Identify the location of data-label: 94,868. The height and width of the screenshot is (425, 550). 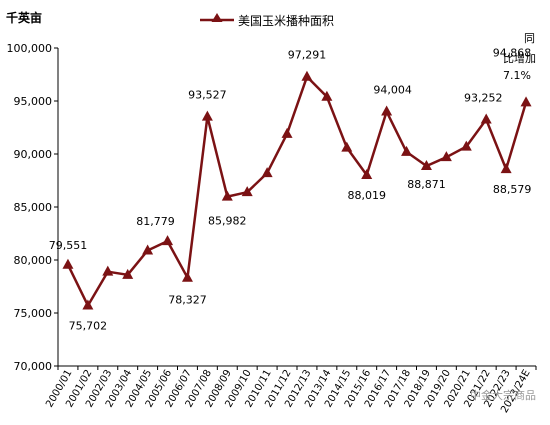
(512, 52).